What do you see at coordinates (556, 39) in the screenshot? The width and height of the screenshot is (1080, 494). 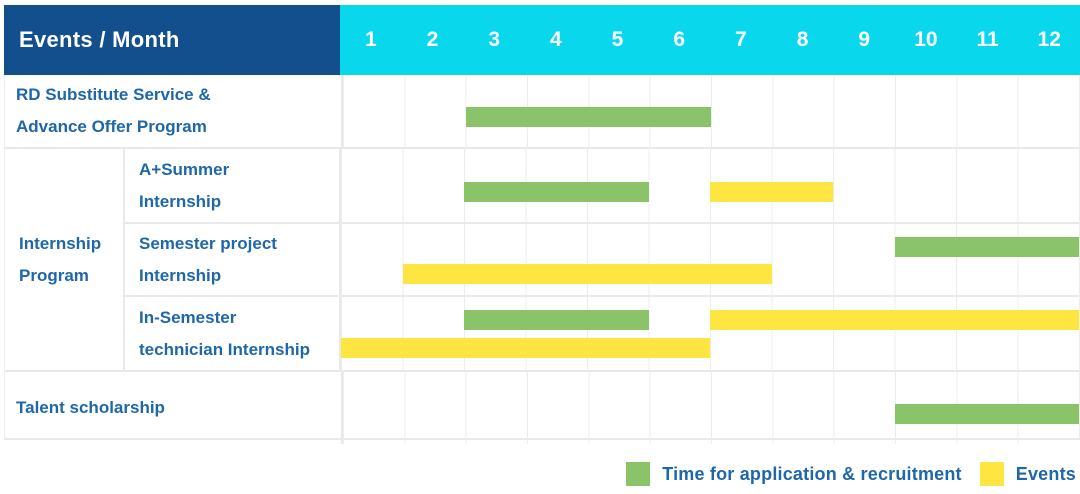 I see `month-label: 4` at bounding box center [556, 39].